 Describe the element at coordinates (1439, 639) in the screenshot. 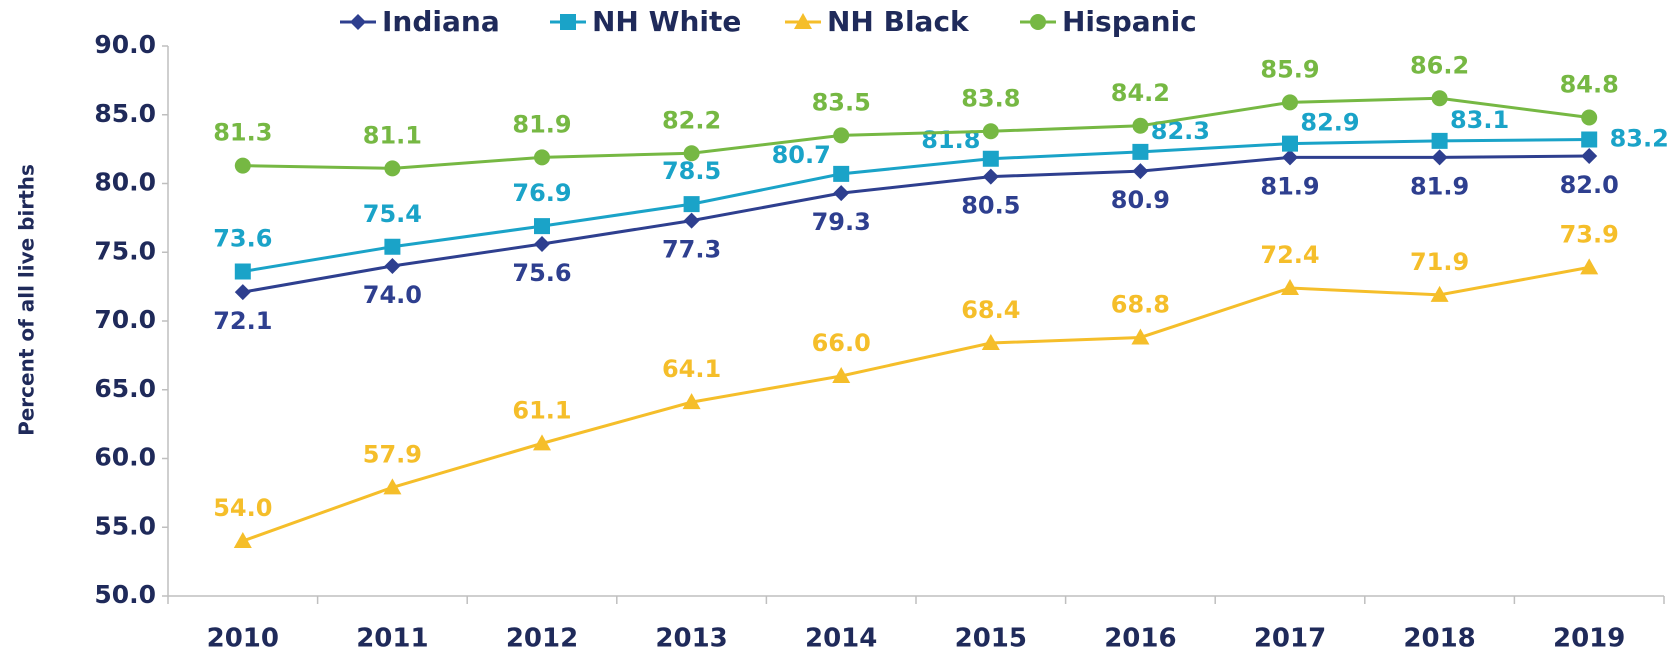

I see `x-tick-label: 2018` at that location.